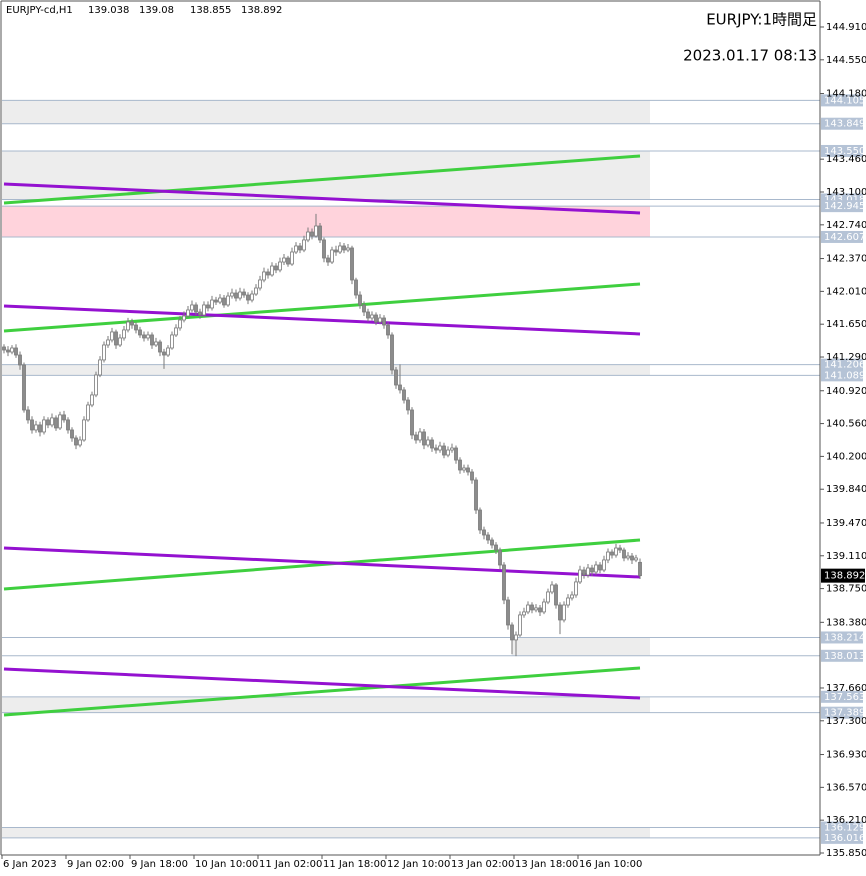 The width and height of the screenshot is (866, 876). I want to click on level-label: 142.607, so click(844, 237).